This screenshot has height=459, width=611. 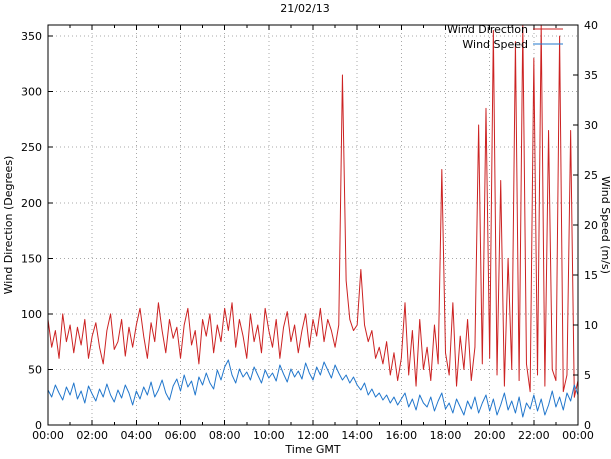 I want to click on left-y-tick-label: 0, so click(x=38, y=425).